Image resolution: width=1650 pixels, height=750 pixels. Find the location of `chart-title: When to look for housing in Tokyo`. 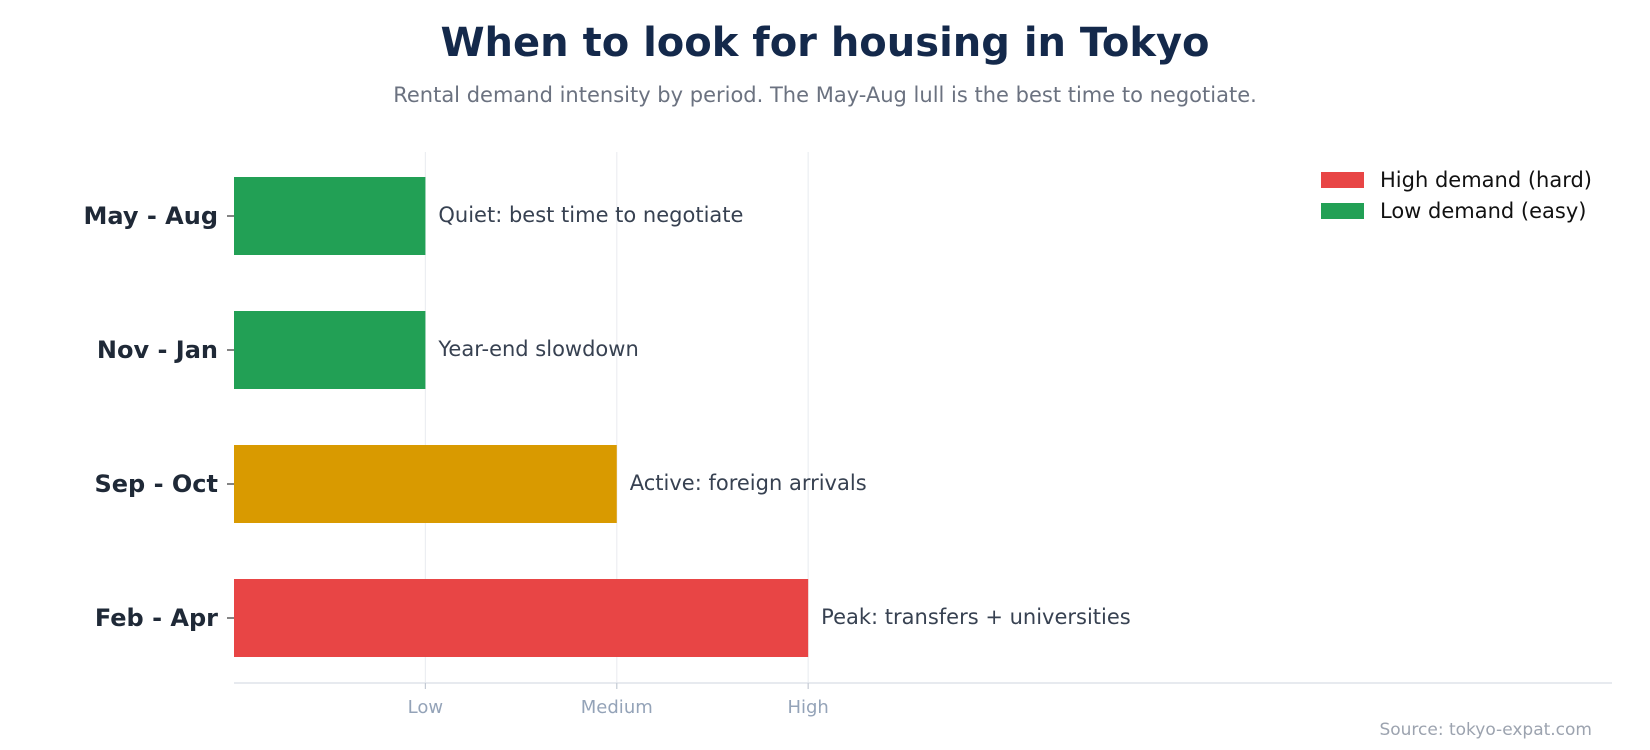

chart-title: When to look for housing in Tokyo is located at coordinates (825, 43).